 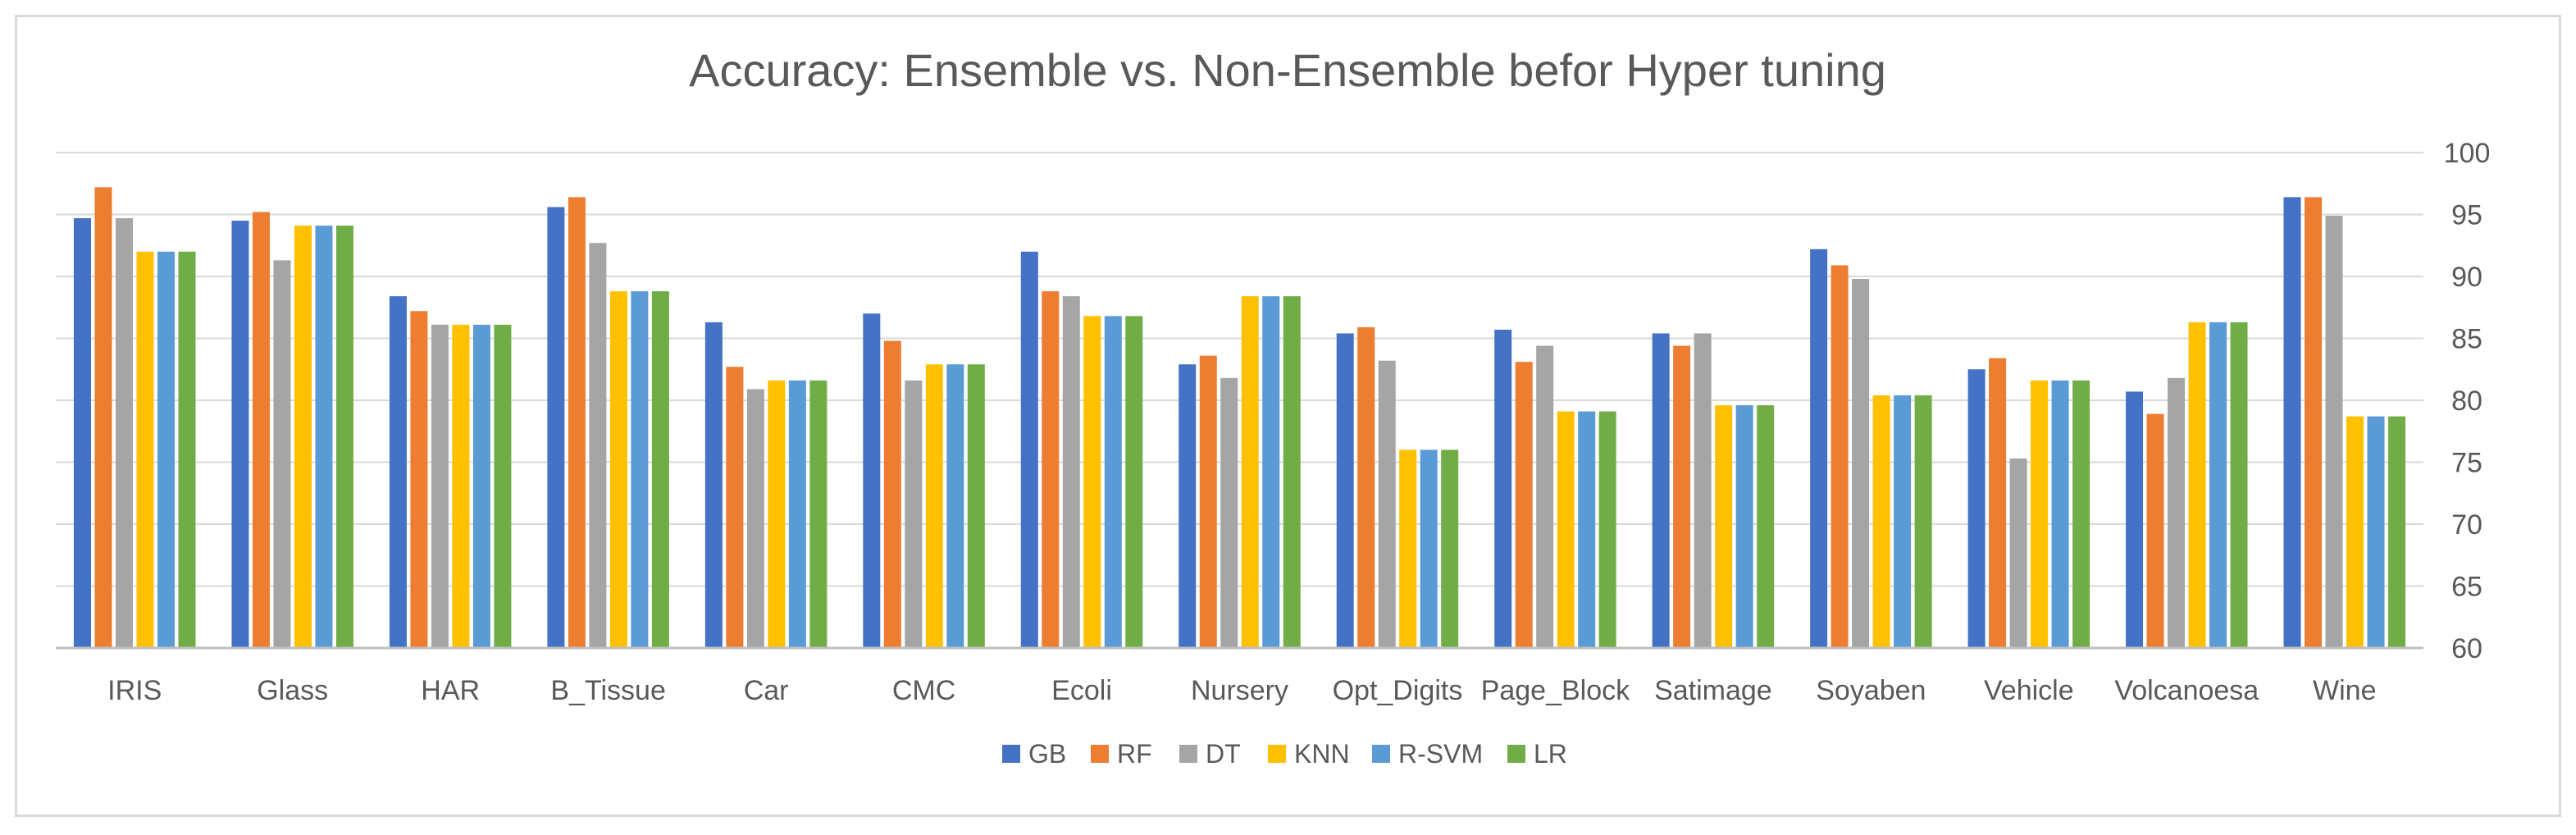 What do you see at coordinates (2334, 432) in the screenshot?
I see `bar-dt-wine` at bounding box center [2334, 432].